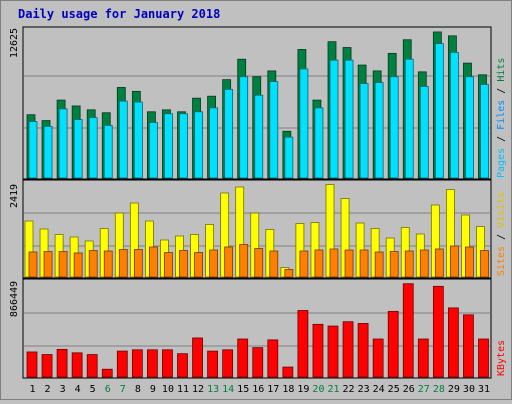 This screenshot has height=404, width=512. I want to click on x-axis-day-label: 7, so click(123, 389).